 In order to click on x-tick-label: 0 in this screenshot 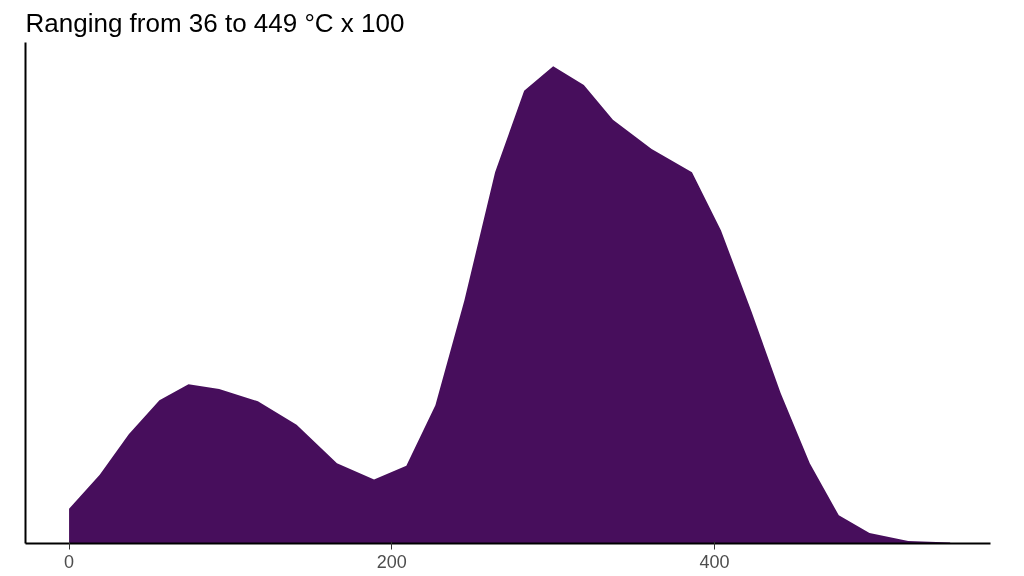, I will do `click(69, 561)`.